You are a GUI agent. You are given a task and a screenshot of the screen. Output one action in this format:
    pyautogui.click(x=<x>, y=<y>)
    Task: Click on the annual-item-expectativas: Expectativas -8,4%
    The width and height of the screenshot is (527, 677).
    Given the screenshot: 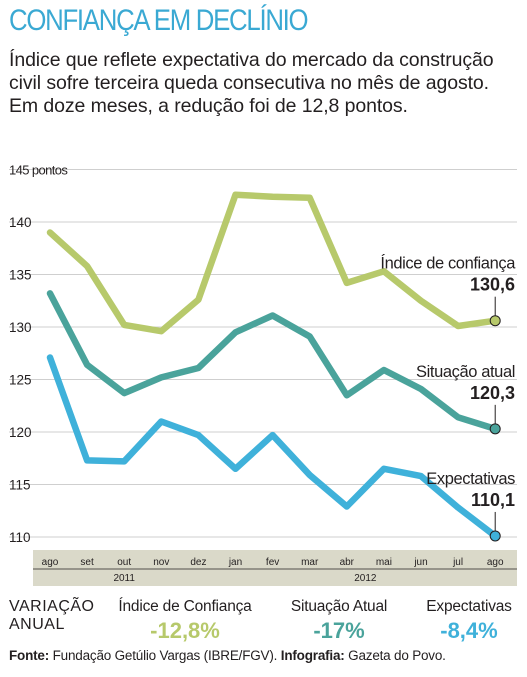 What is the action you would take?
    pyautogui.click(x=469, y=621)
    